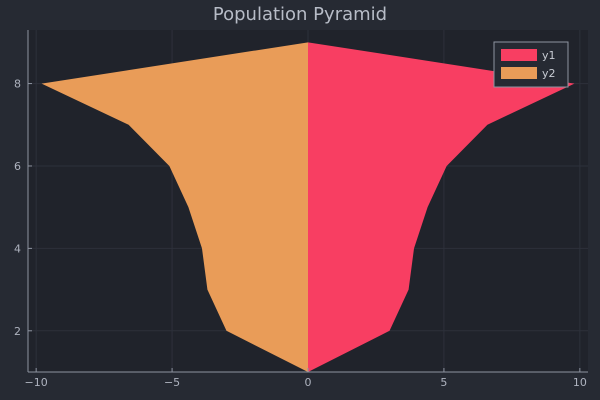 The height and width of the screenshot is (400, 600). I want to click on x-tick-label-2: 0, so click(308, 382).